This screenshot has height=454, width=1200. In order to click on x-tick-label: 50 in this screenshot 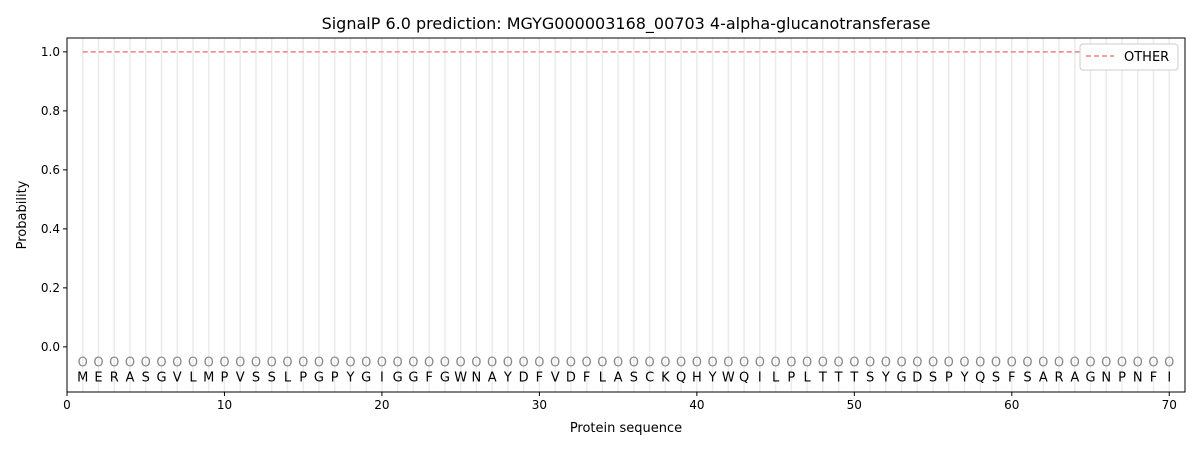, I will do `click(854, 405)`.